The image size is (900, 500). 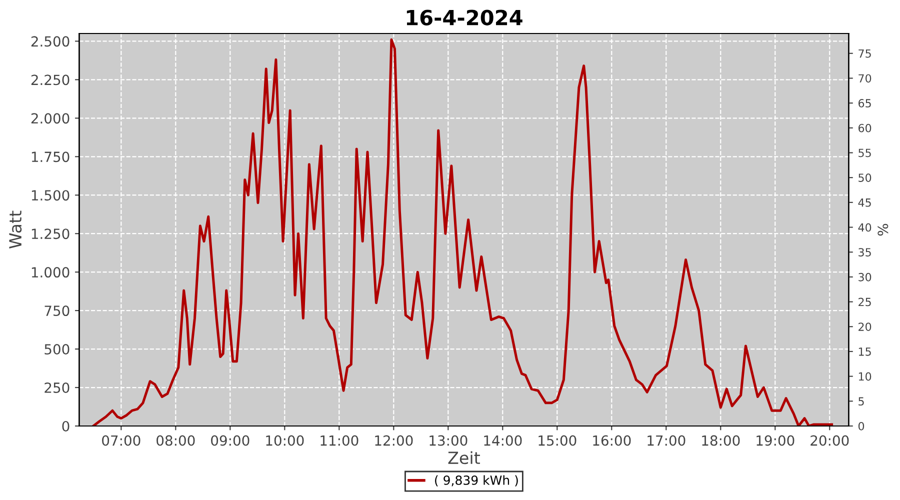 I want to click on y2-tick-label: 5, so click(x=861, y=401).